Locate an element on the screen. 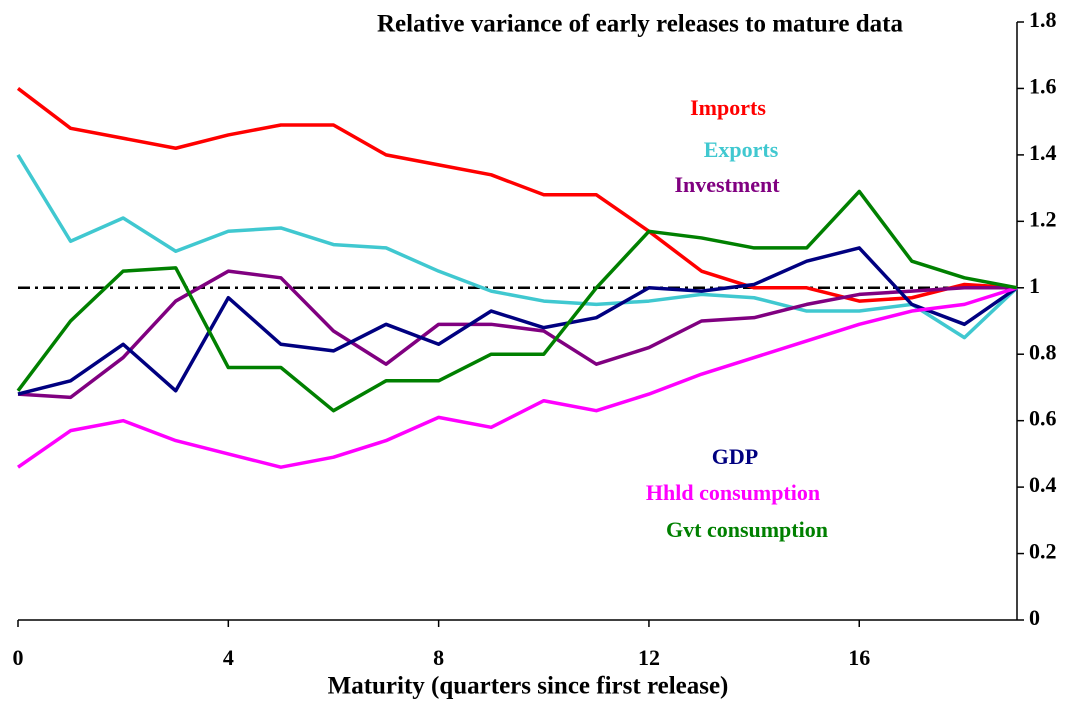  y-tick-label: 1.2 is located at coordinates (1043, 218).